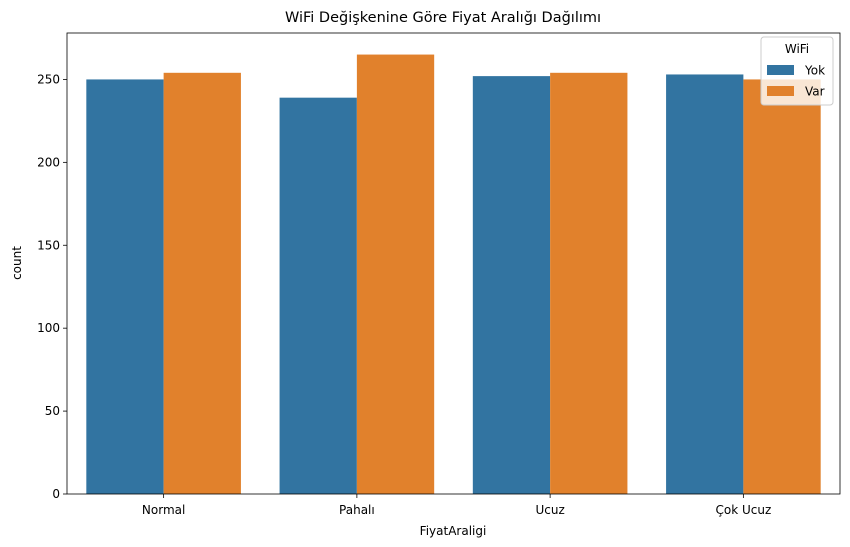 Image resolution: width=850 pixels, height=547 pixels. Describe the element at coordinates (797, 71) in the screenshot. I see `legend: WiFi Yok Var` at that location.